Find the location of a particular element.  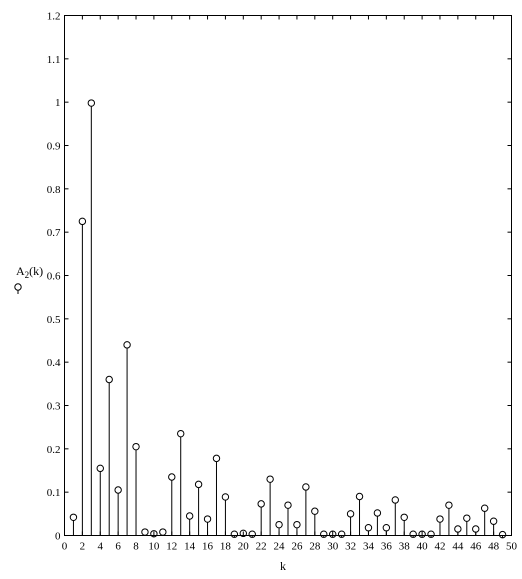

x-tick-label: 28 is located at coordinates (315, 547).